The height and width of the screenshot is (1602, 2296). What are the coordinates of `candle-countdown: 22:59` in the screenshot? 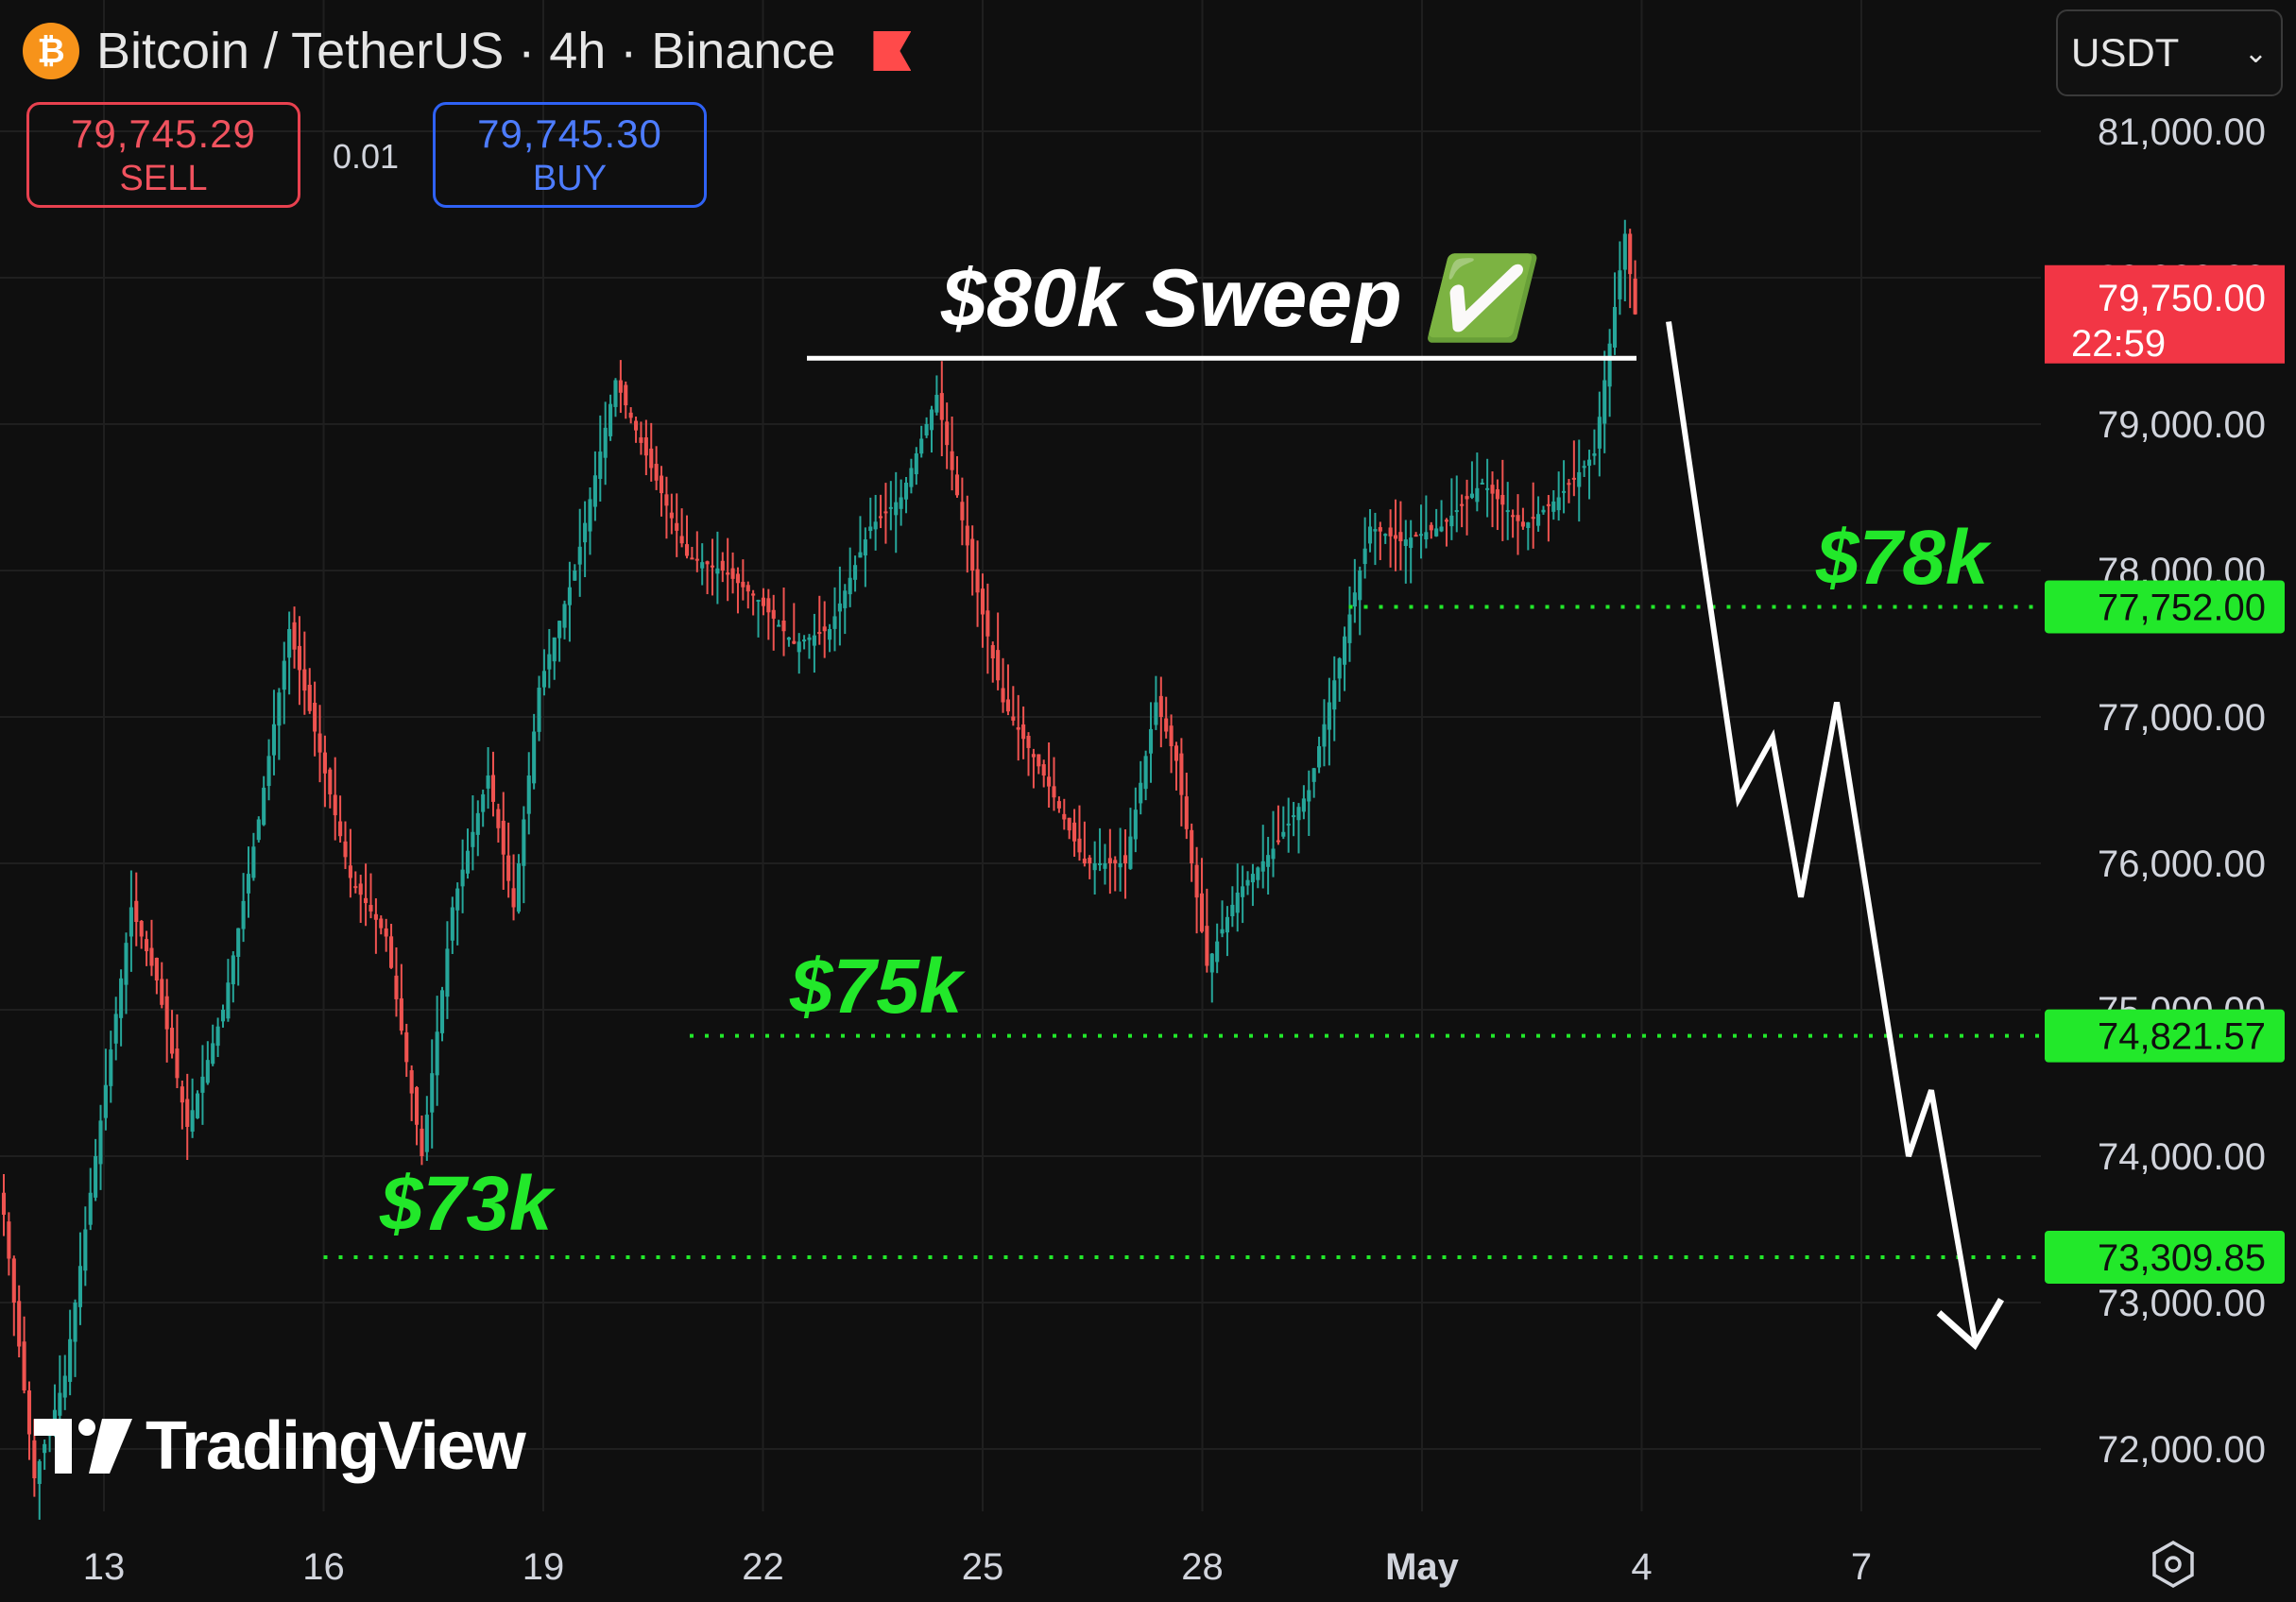 It's located at (2118, 344).